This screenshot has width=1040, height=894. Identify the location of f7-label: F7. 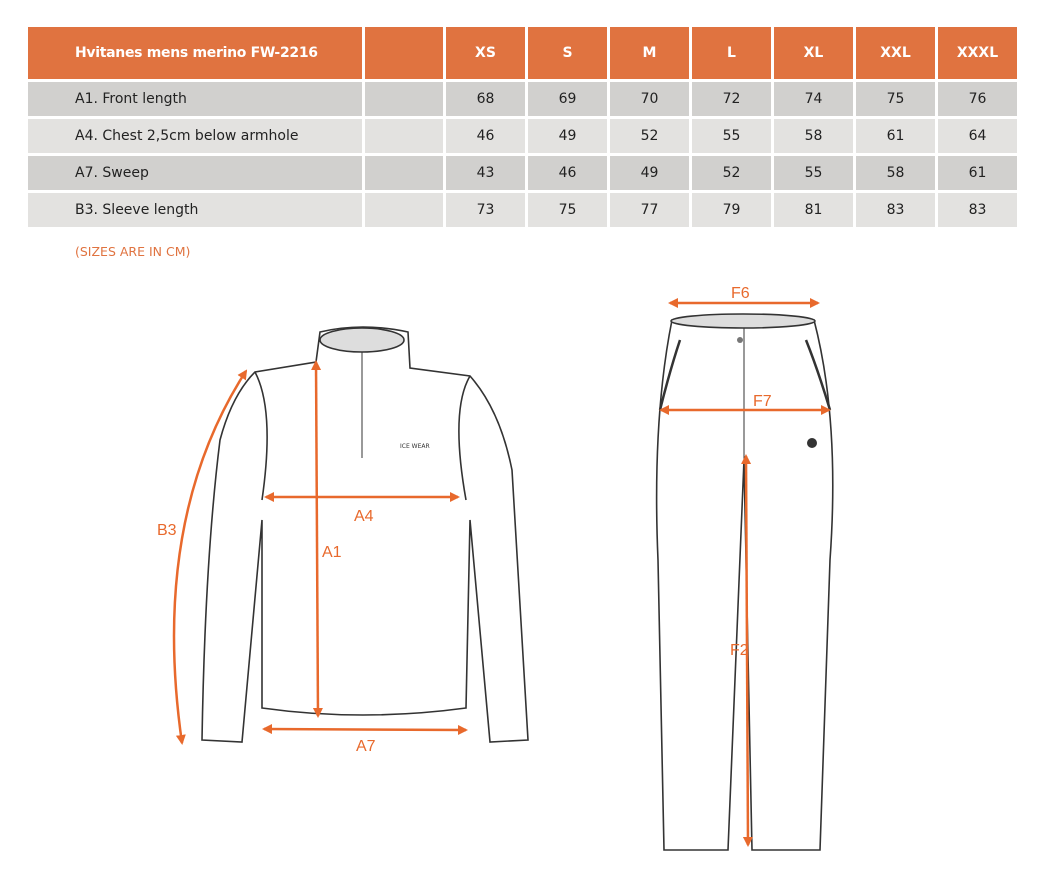
(762, 401).